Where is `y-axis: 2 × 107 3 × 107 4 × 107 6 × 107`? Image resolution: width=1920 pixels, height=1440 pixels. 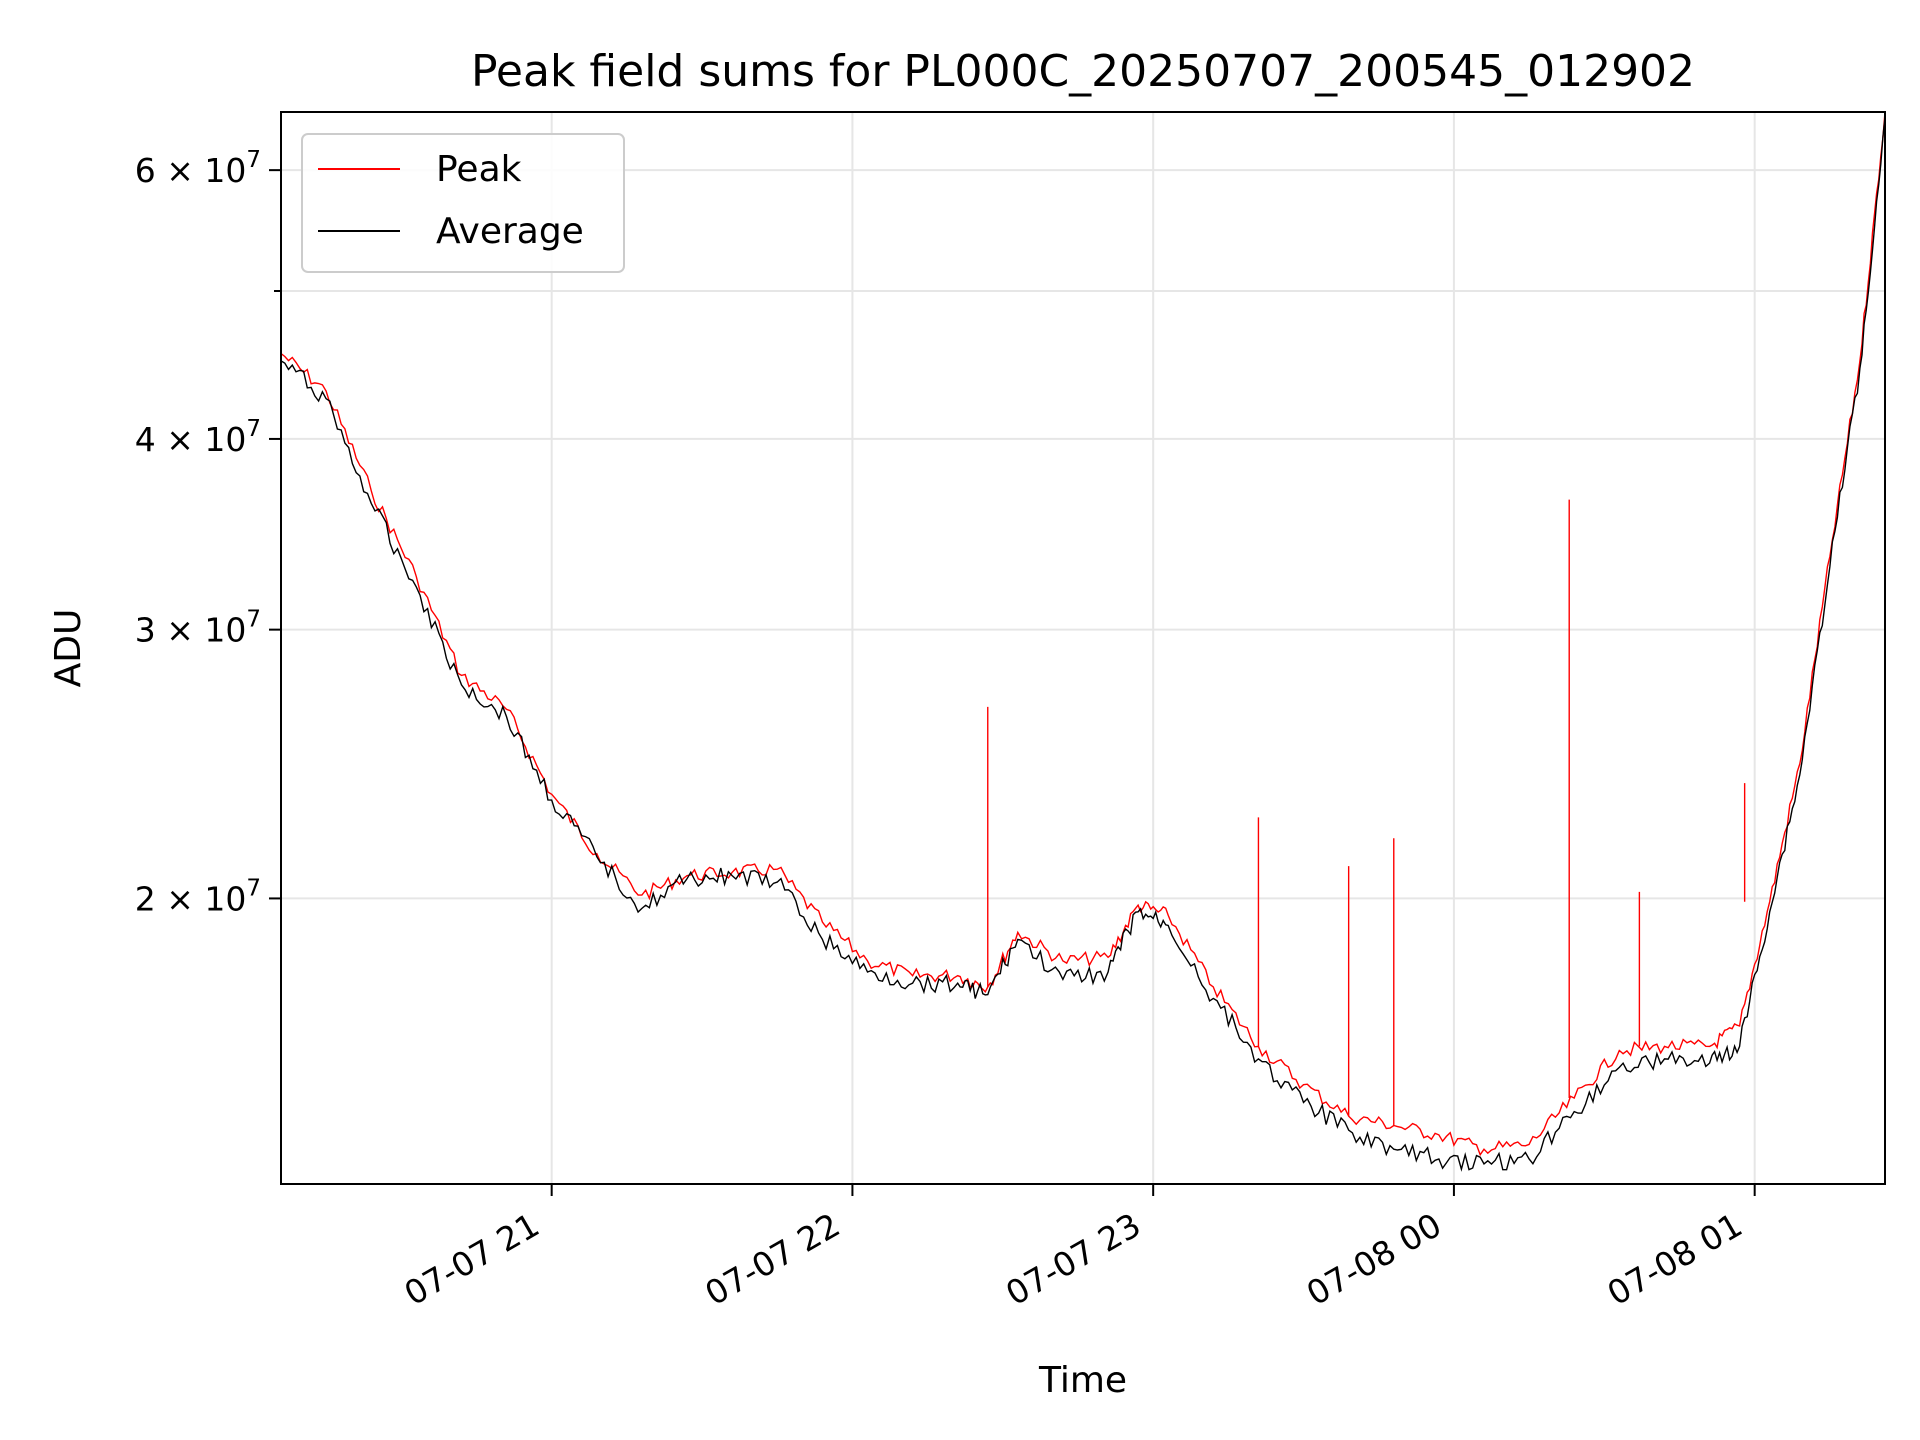 y-axis: 2 × 107 3 × 107 4 × 107 6 × 107 is located at coordinates (208, 532).